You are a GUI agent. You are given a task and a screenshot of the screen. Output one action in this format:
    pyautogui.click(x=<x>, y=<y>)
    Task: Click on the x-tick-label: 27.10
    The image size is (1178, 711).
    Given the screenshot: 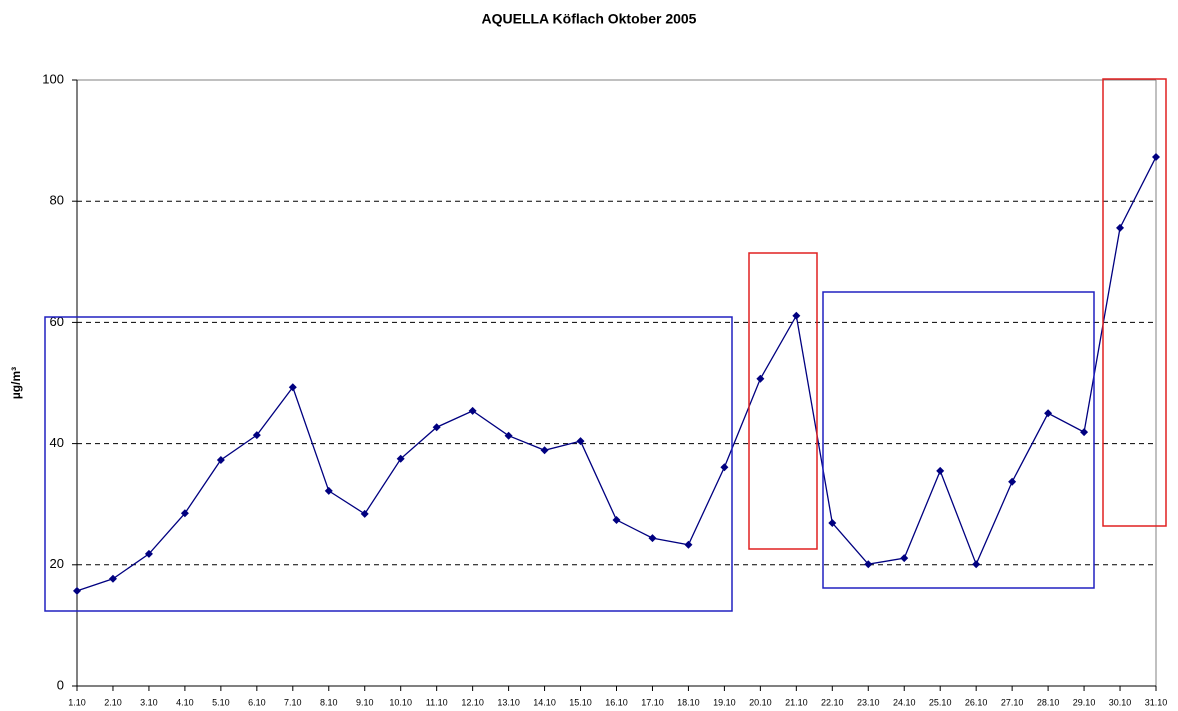 What is the action you would take?
    pyautogui.click(x=1012, y=702)
    